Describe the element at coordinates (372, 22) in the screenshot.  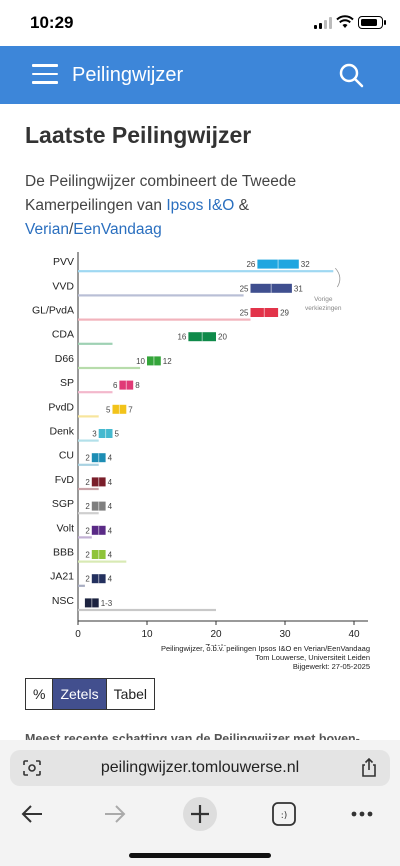
I see `battery-icon` at that location.